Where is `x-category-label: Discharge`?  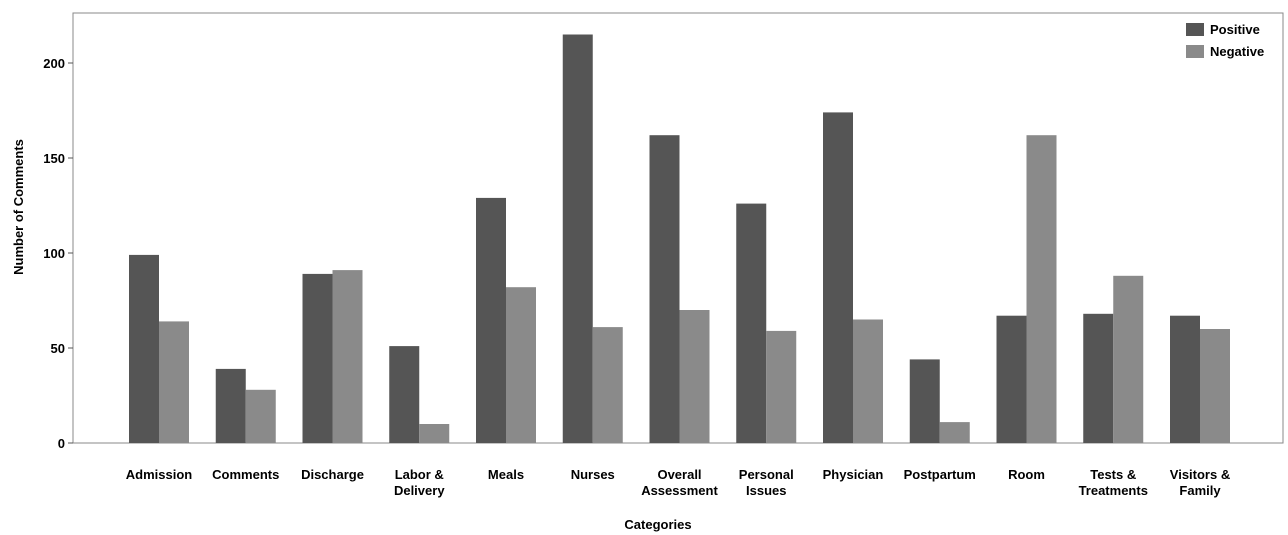 x-category-label: Discharge is located at coordinates (332, 474).